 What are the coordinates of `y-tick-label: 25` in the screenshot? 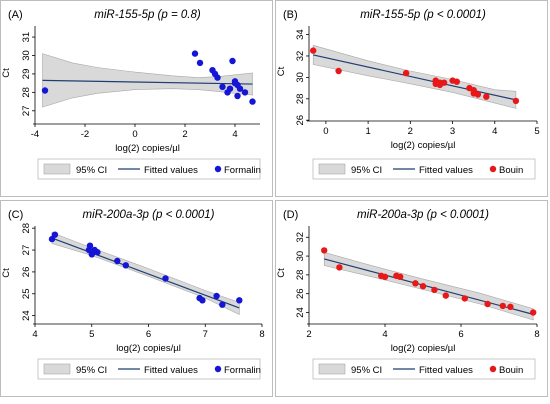 It's located at (26, 293).